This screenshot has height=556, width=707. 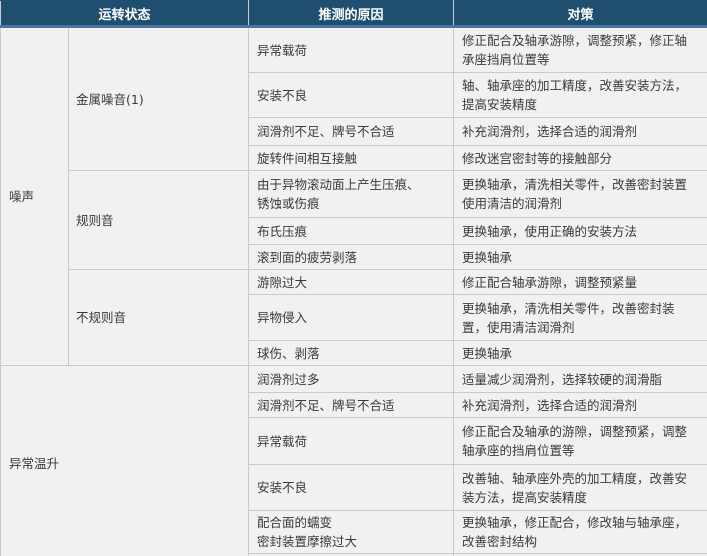 I want to click on cause-cell: 滚到面的疲劳剥落, so click(x=351, y=257).